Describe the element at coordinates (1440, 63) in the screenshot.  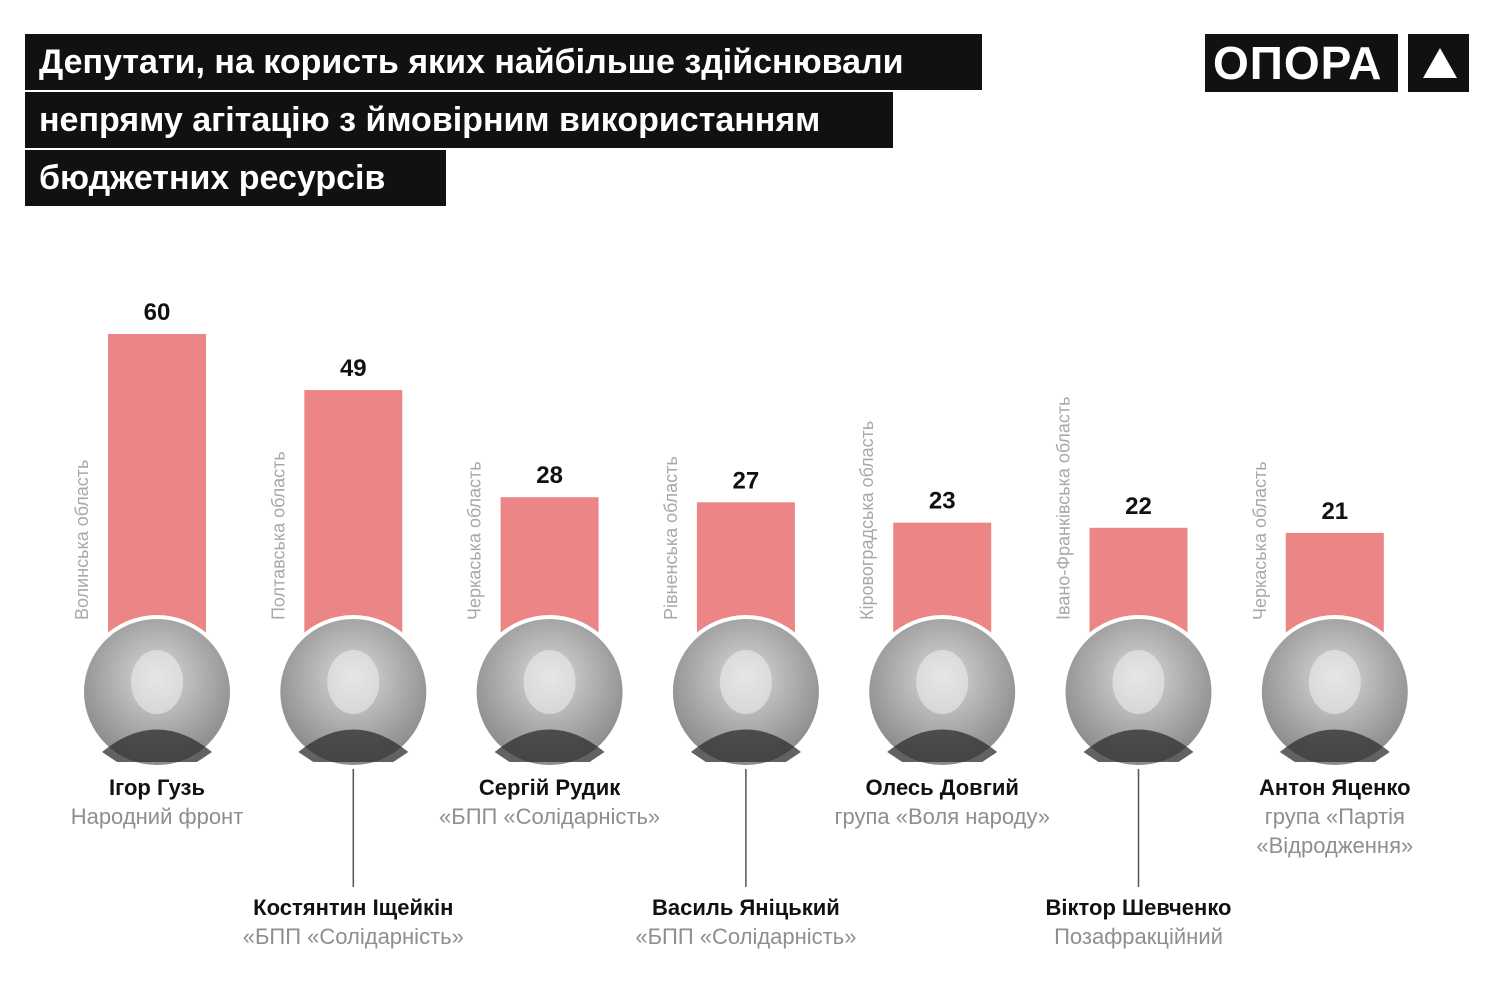
I see `triangle-icon` at that location.